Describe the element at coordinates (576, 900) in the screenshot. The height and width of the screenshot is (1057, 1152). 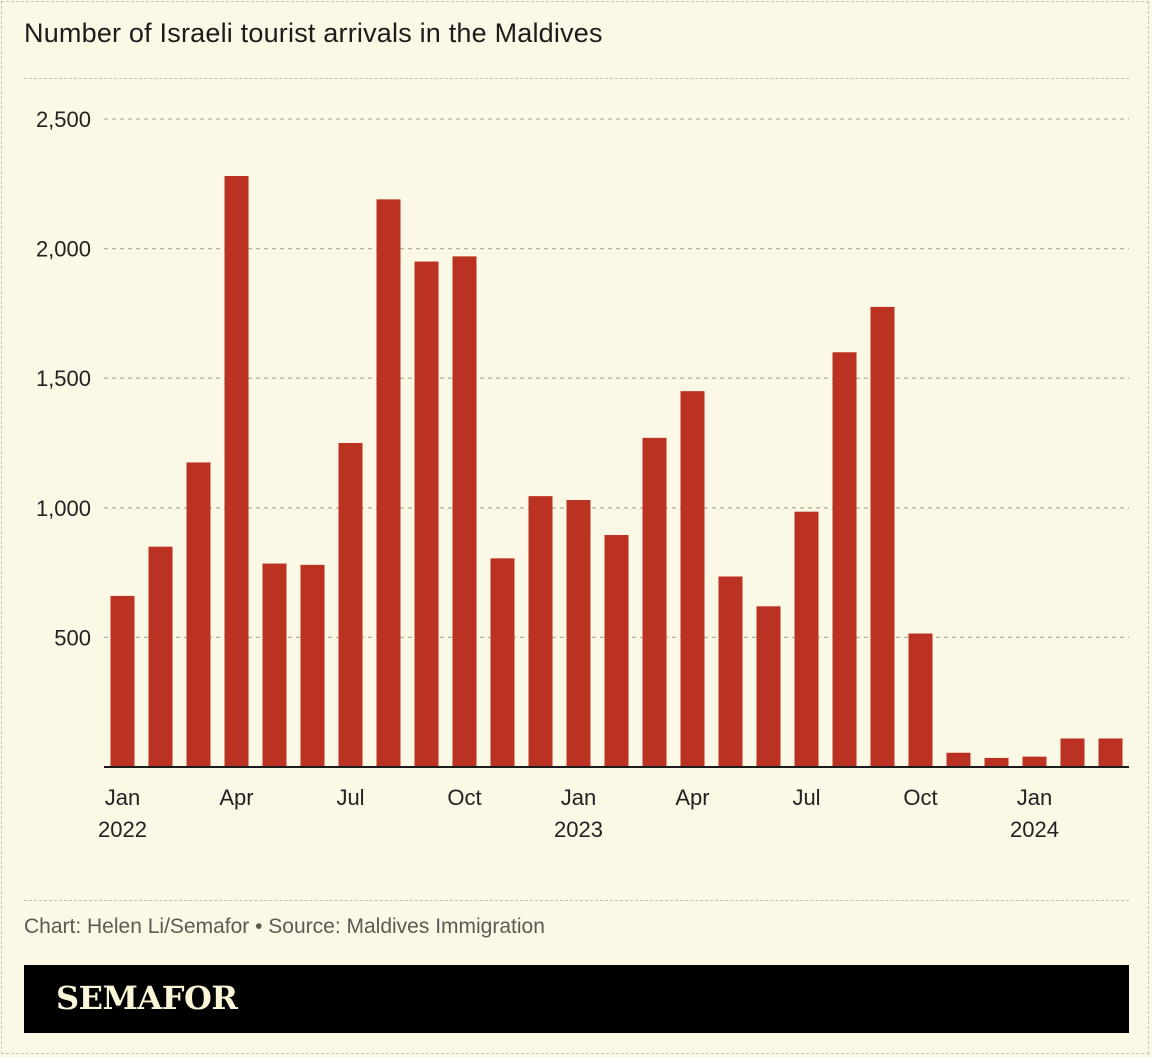
I see `bottom-divider` at that location.